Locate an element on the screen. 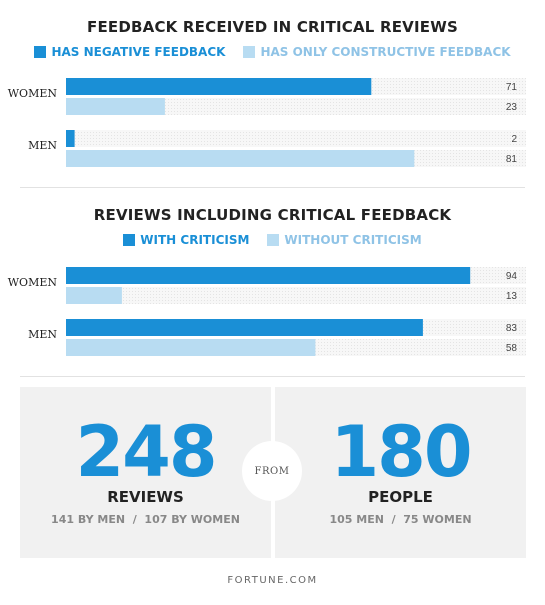  stat-box-people: 180 PEOPLE 105 MEN / 75 WOMEN is located at coordinates (400, 472).